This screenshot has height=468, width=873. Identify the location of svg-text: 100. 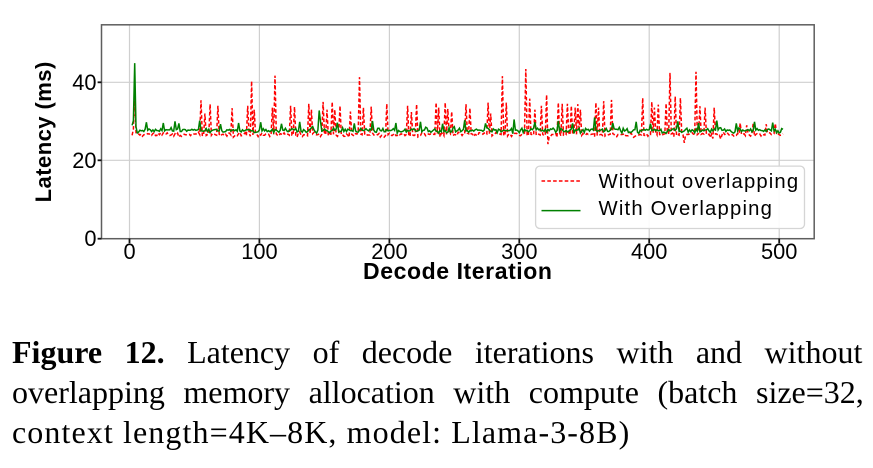
(259, 251).